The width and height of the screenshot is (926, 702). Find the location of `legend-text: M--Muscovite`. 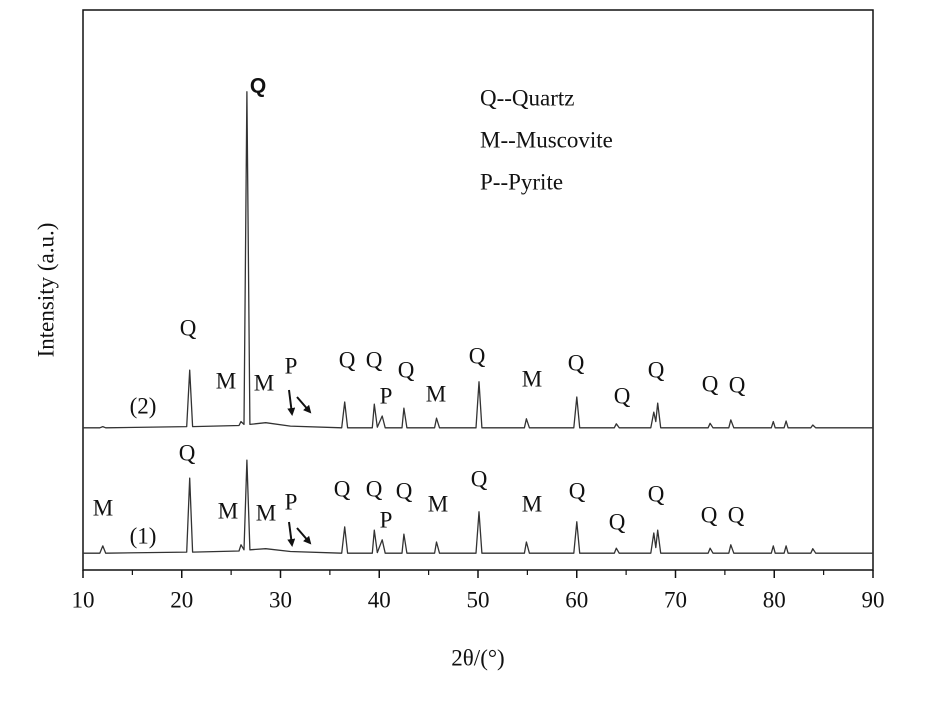

legend-text: M--Muscovite is located at coordinates (546, 139).